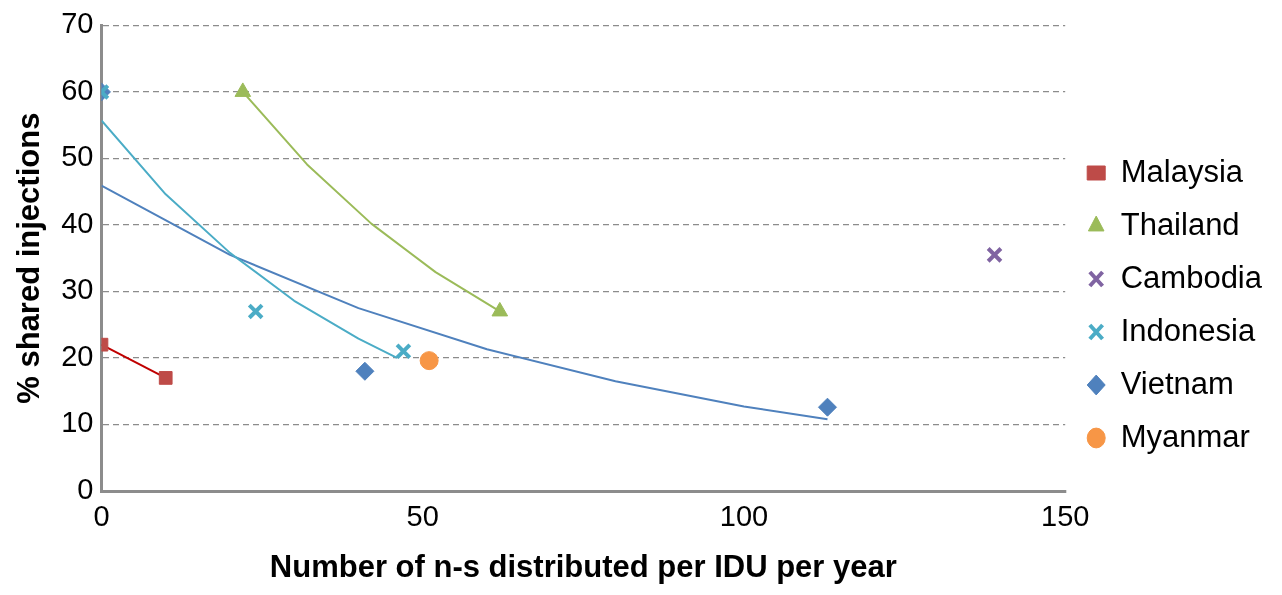  I want to click on y-axis-title: % shared injections, so click(29, 258).